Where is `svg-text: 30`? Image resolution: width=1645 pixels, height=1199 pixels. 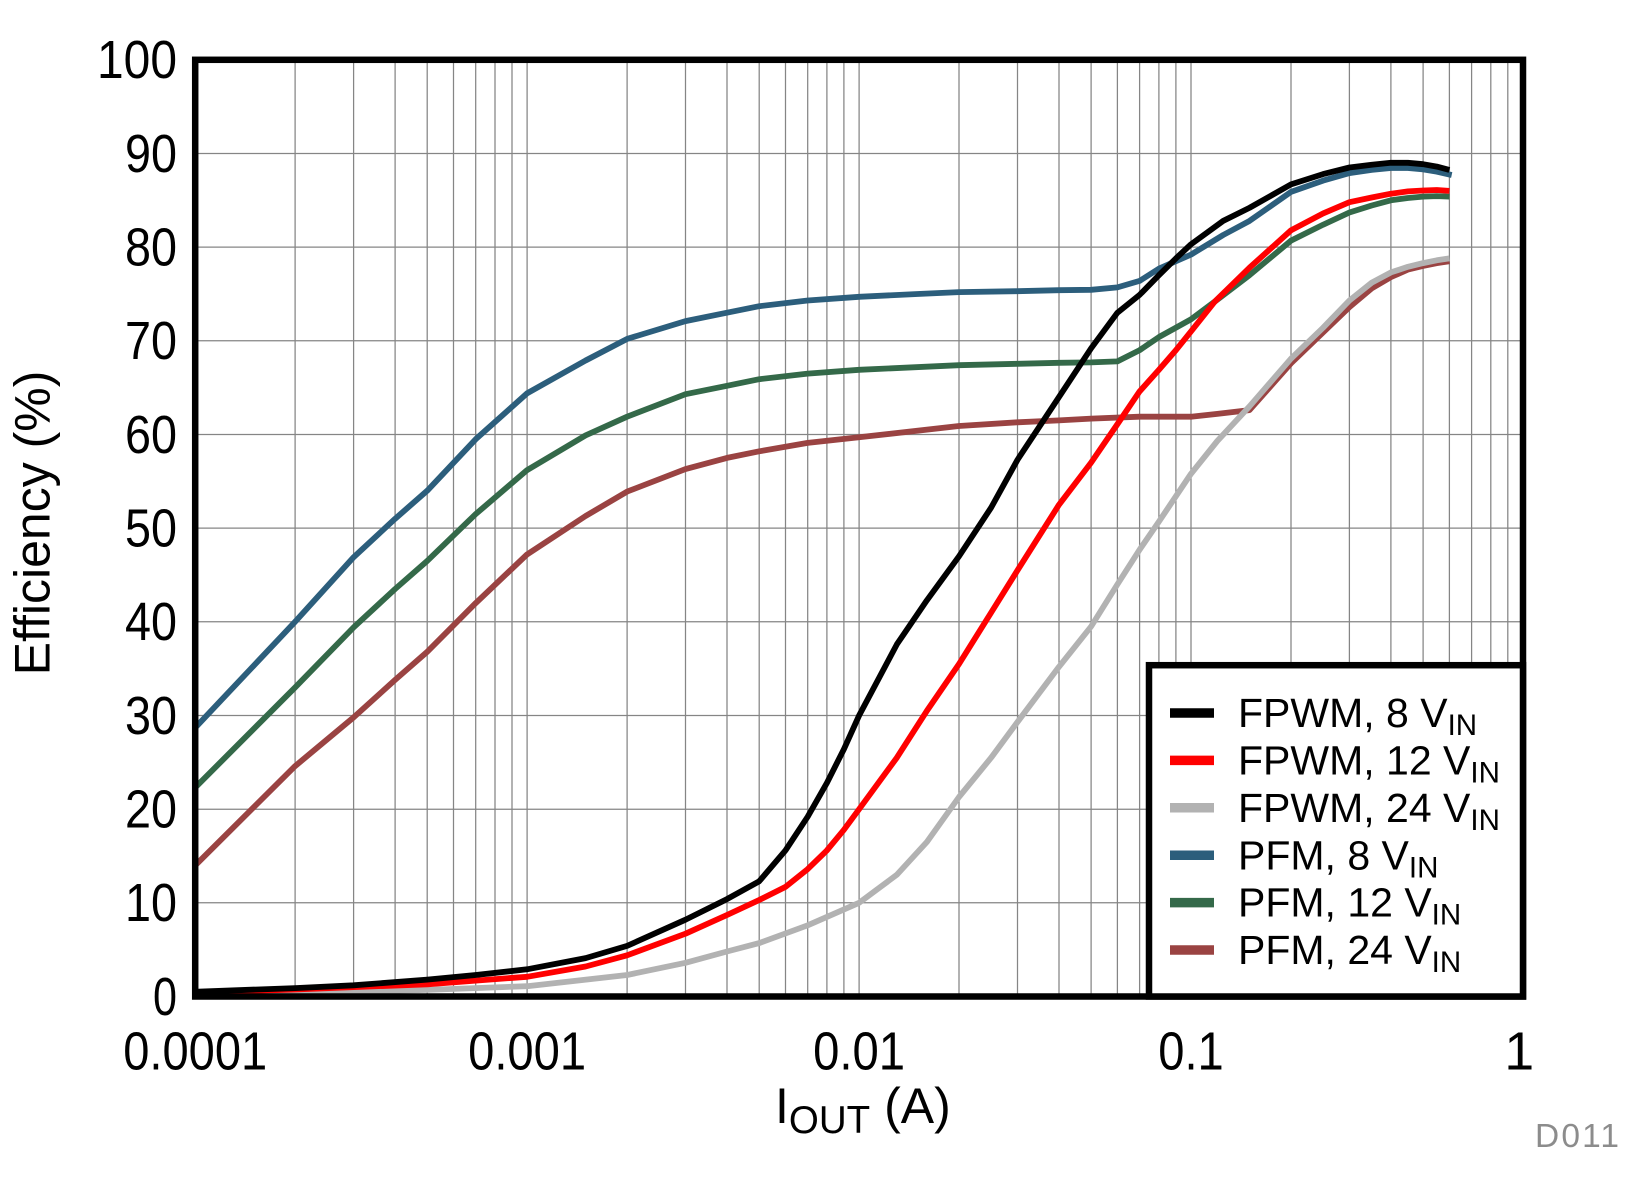
svg-text: 30 is located at coordinates (151, 716).